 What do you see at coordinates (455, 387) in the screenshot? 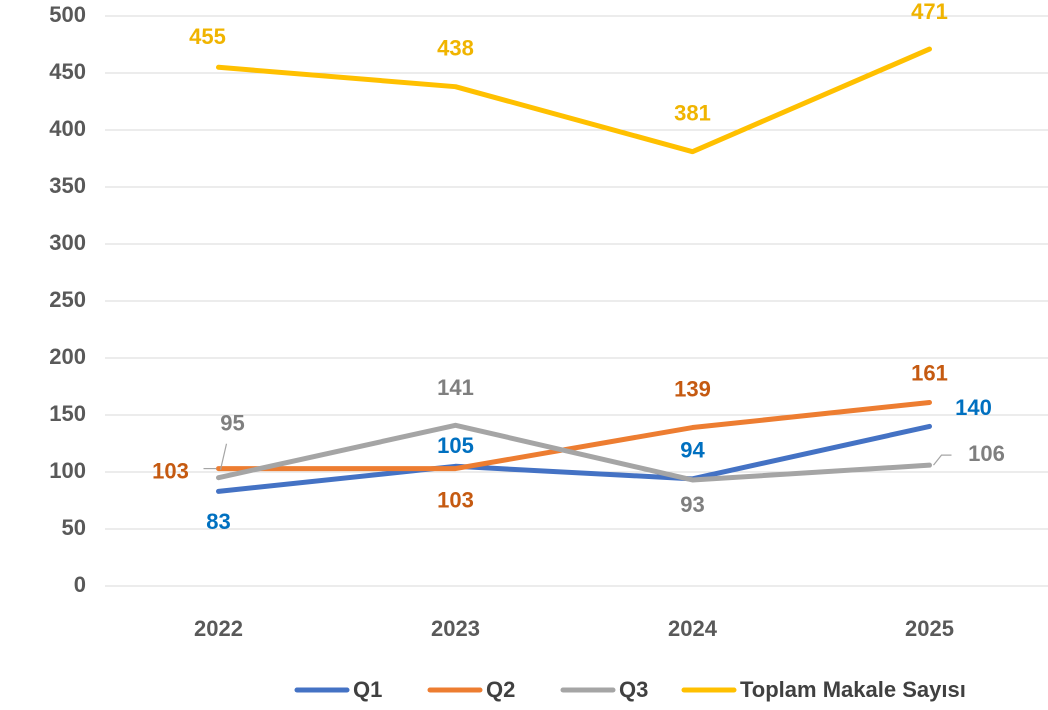
I see `data-label: 141` at bounding box center [455, 387].